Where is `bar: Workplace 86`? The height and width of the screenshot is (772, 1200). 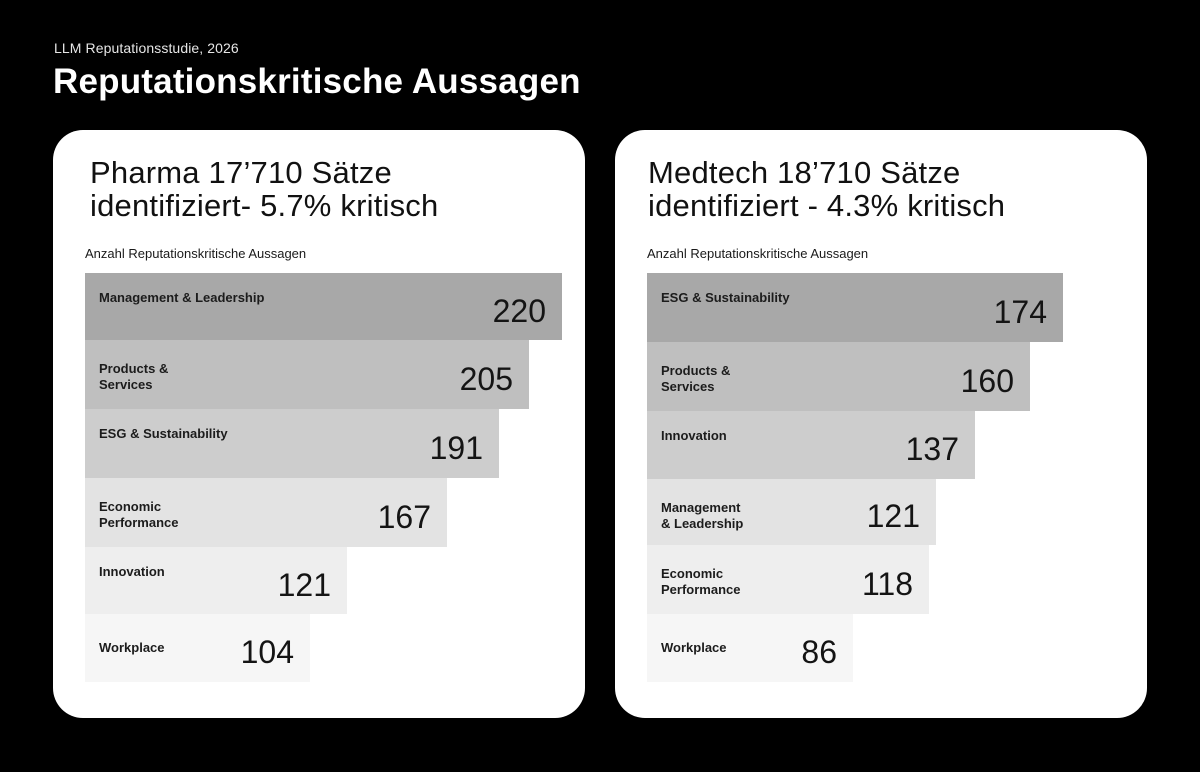
bar: Workplace 86 is located at coordinates (750, 648).